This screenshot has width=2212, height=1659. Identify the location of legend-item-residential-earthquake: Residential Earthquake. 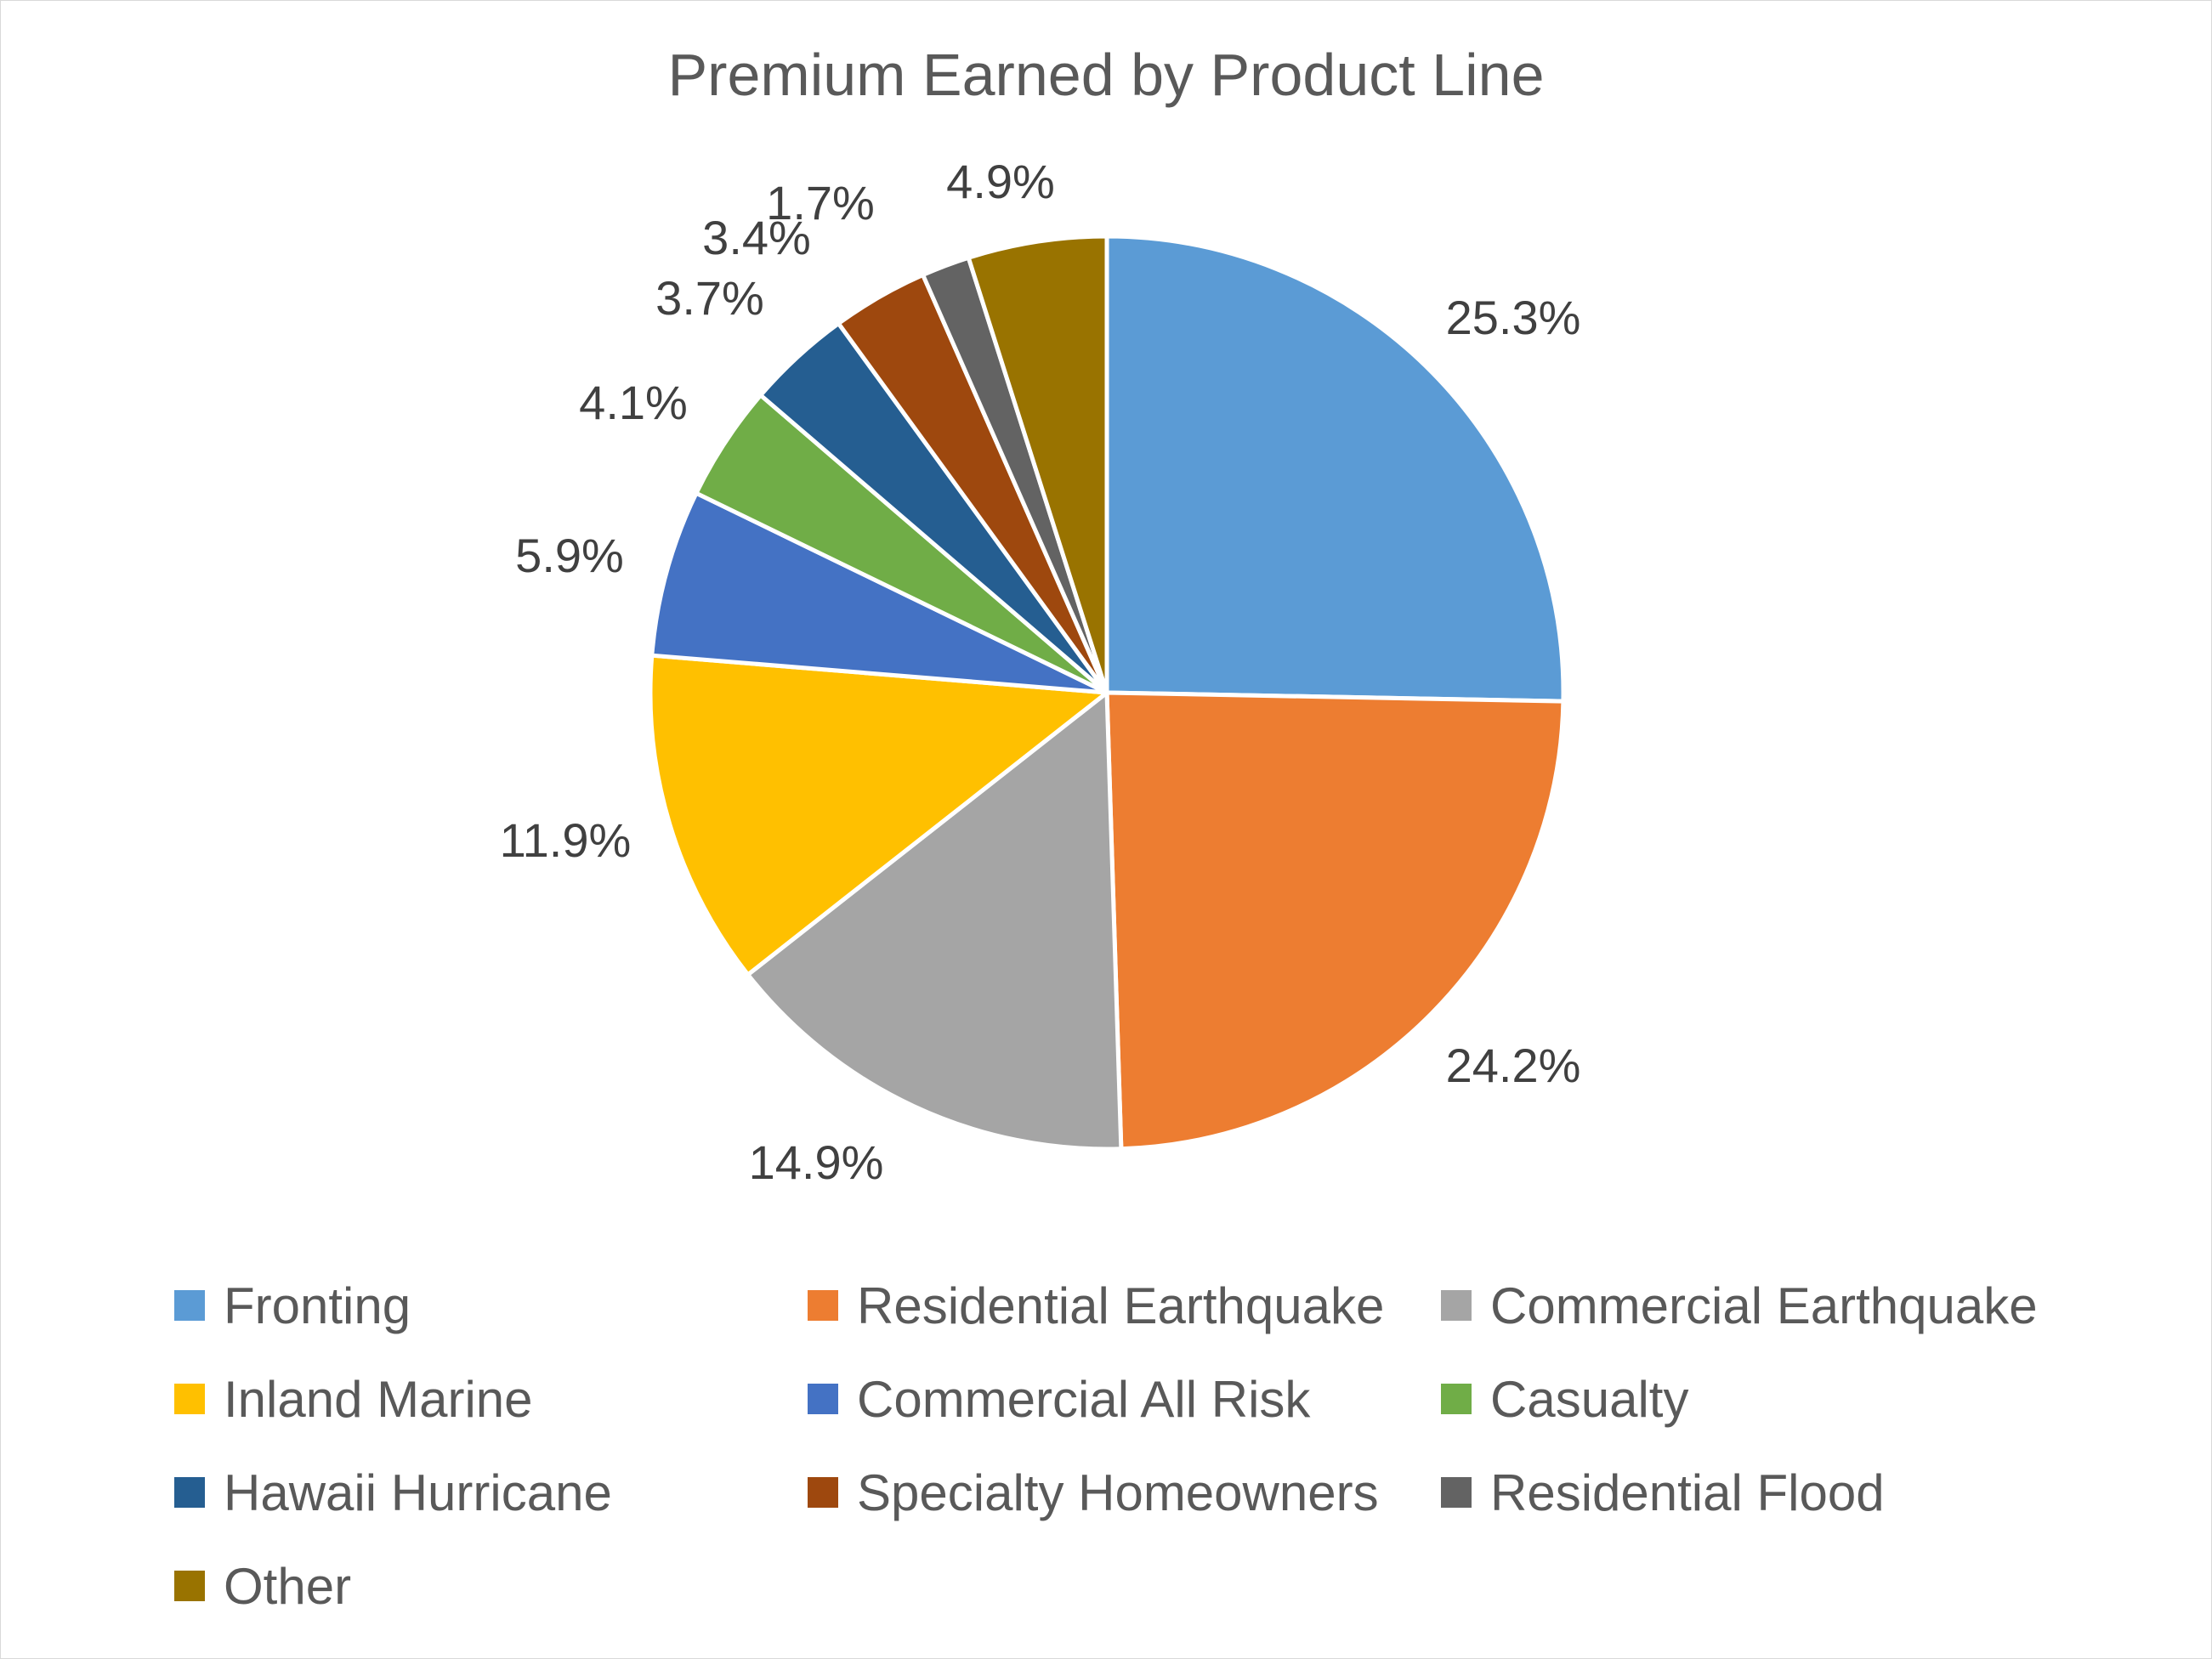
(1124, 1305).